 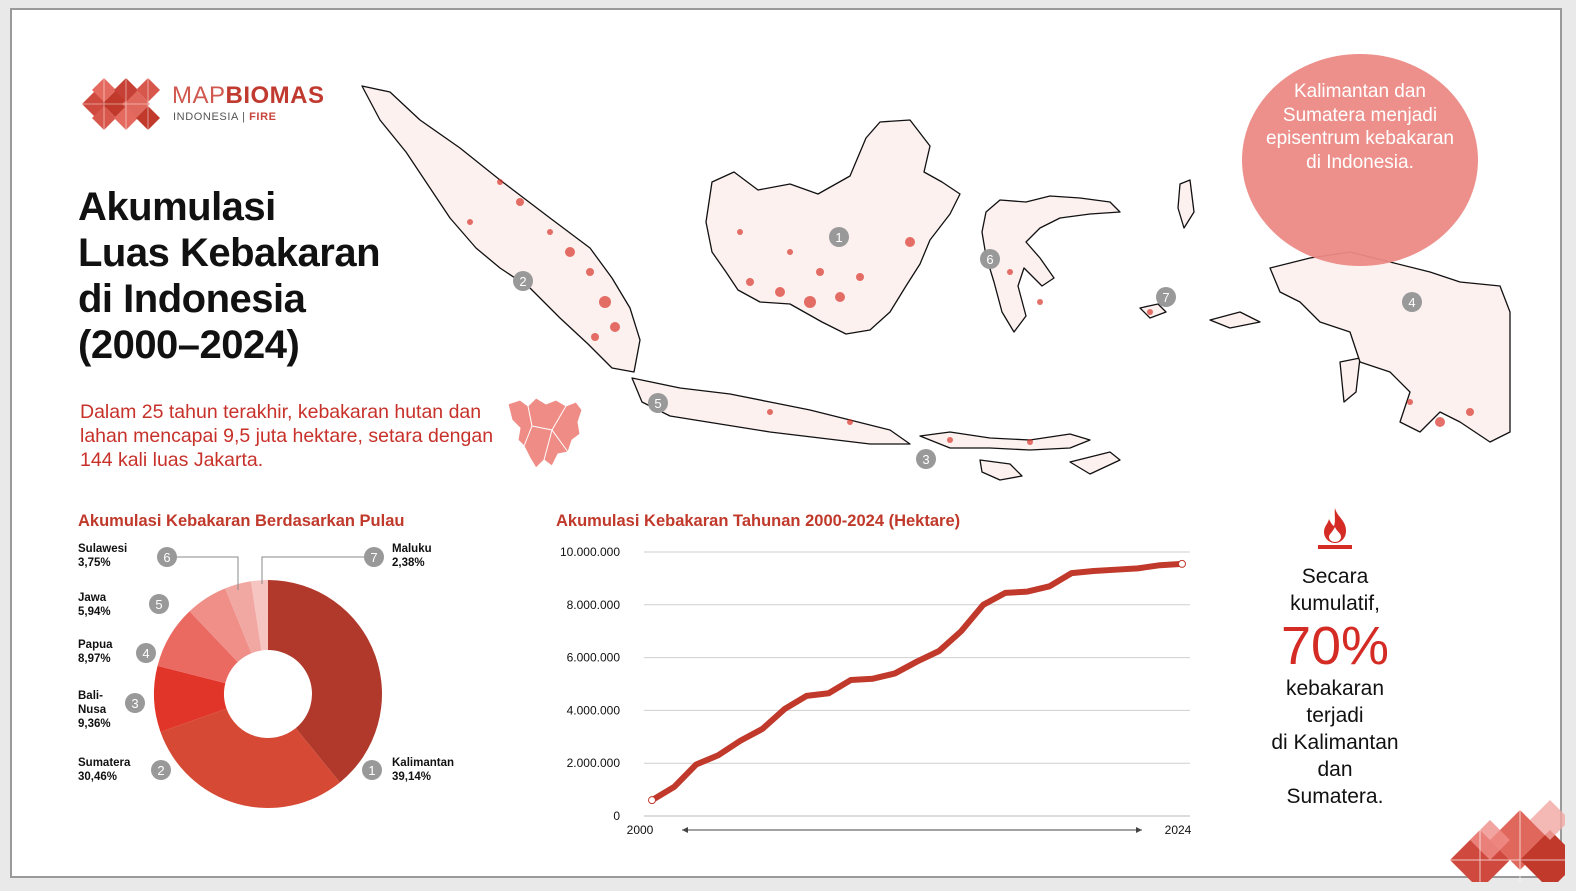 I want to click on map-marker-7: 7, so click(x=1166, y=297).